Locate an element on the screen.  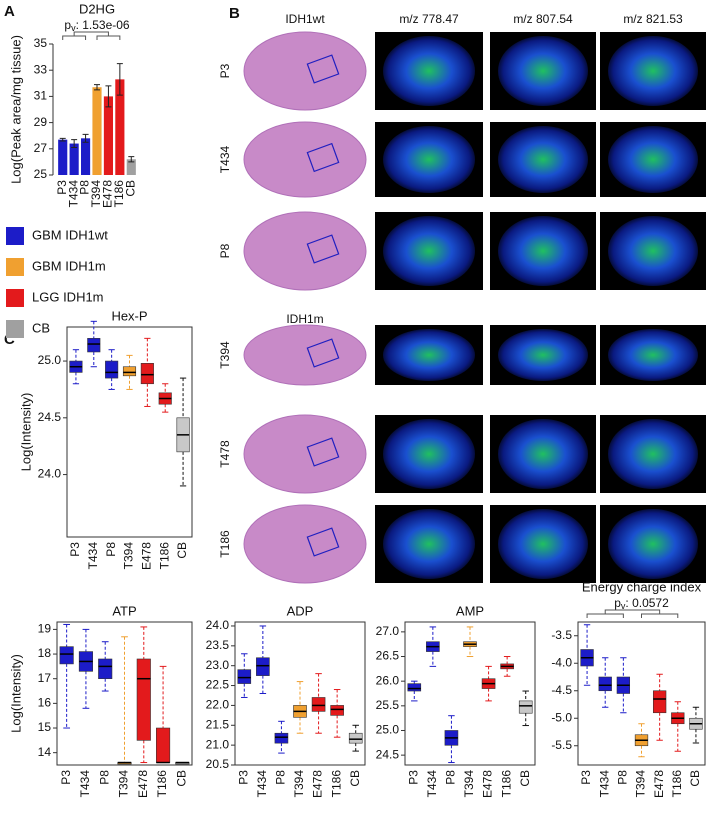
row-label: P3 is located at coordinates (225, 70).